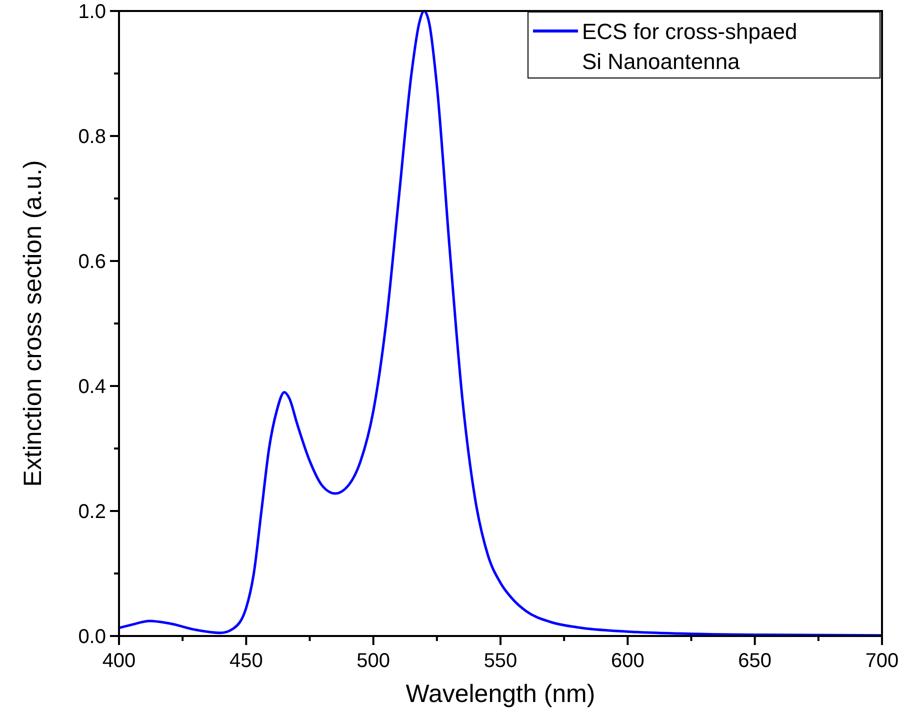 The image size is (907, 724). I want to click on x-tick-label: 550, so click(501, 661).